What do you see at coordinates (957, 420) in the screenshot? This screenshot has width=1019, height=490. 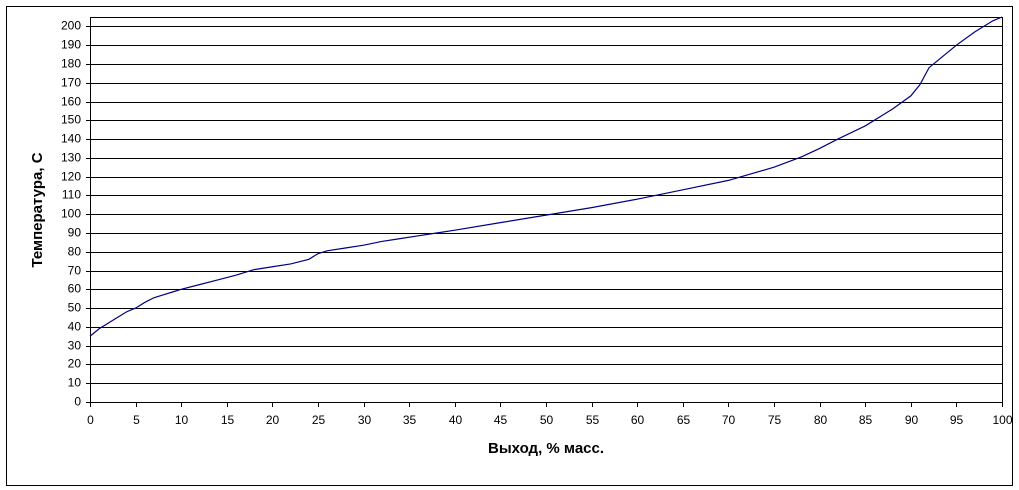 I see `x-tick-label: 95` at bounding box center [957, 420].